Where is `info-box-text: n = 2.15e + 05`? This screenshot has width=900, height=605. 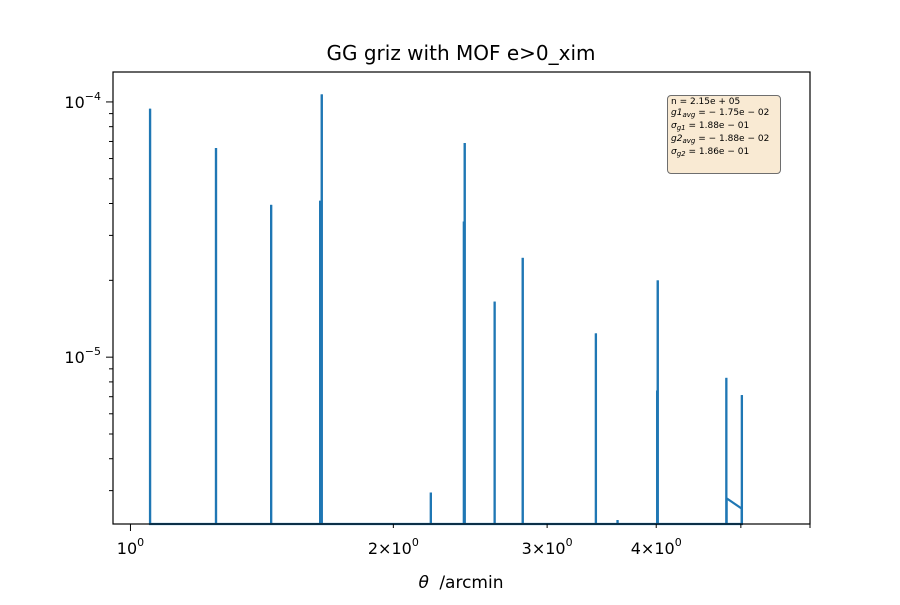 info-box-text: n = 2.15e + 05 is located at coordinates (706, 102).